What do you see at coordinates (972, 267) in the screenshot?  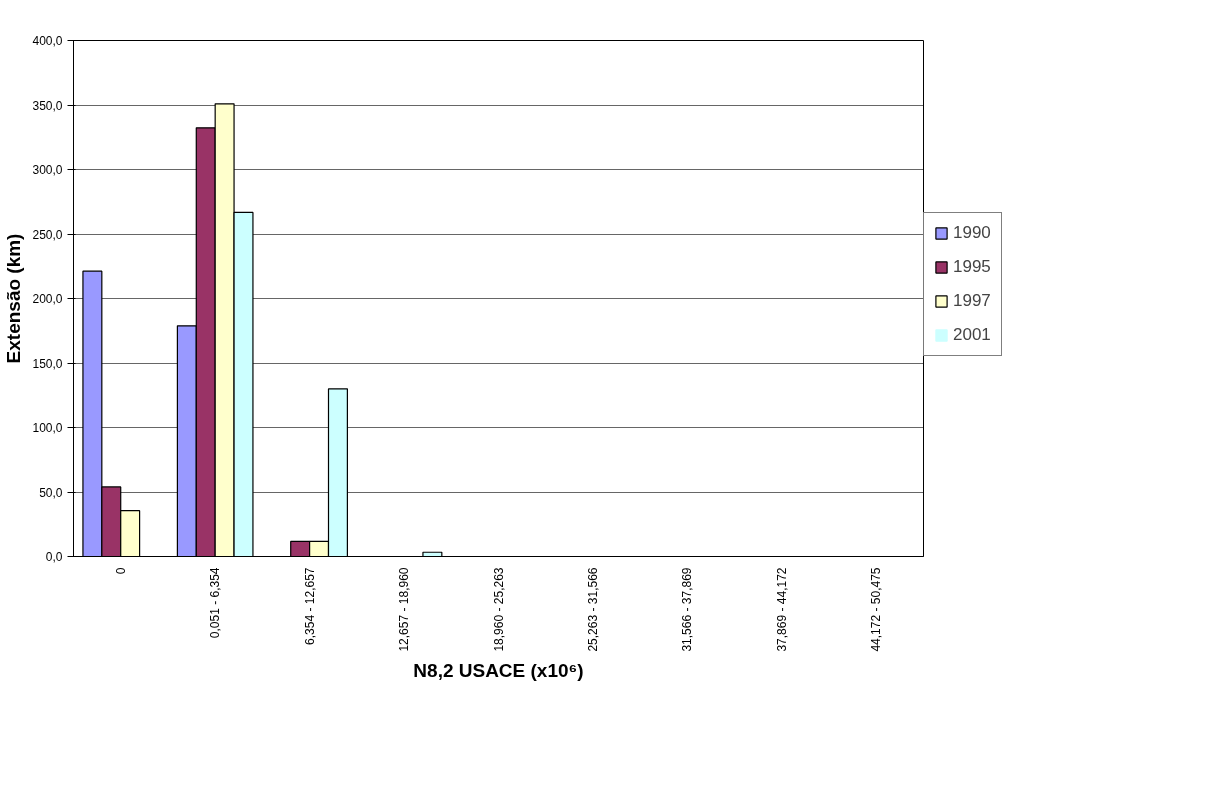 I see `legend-label: 1995` at bounding box center [972, 267].